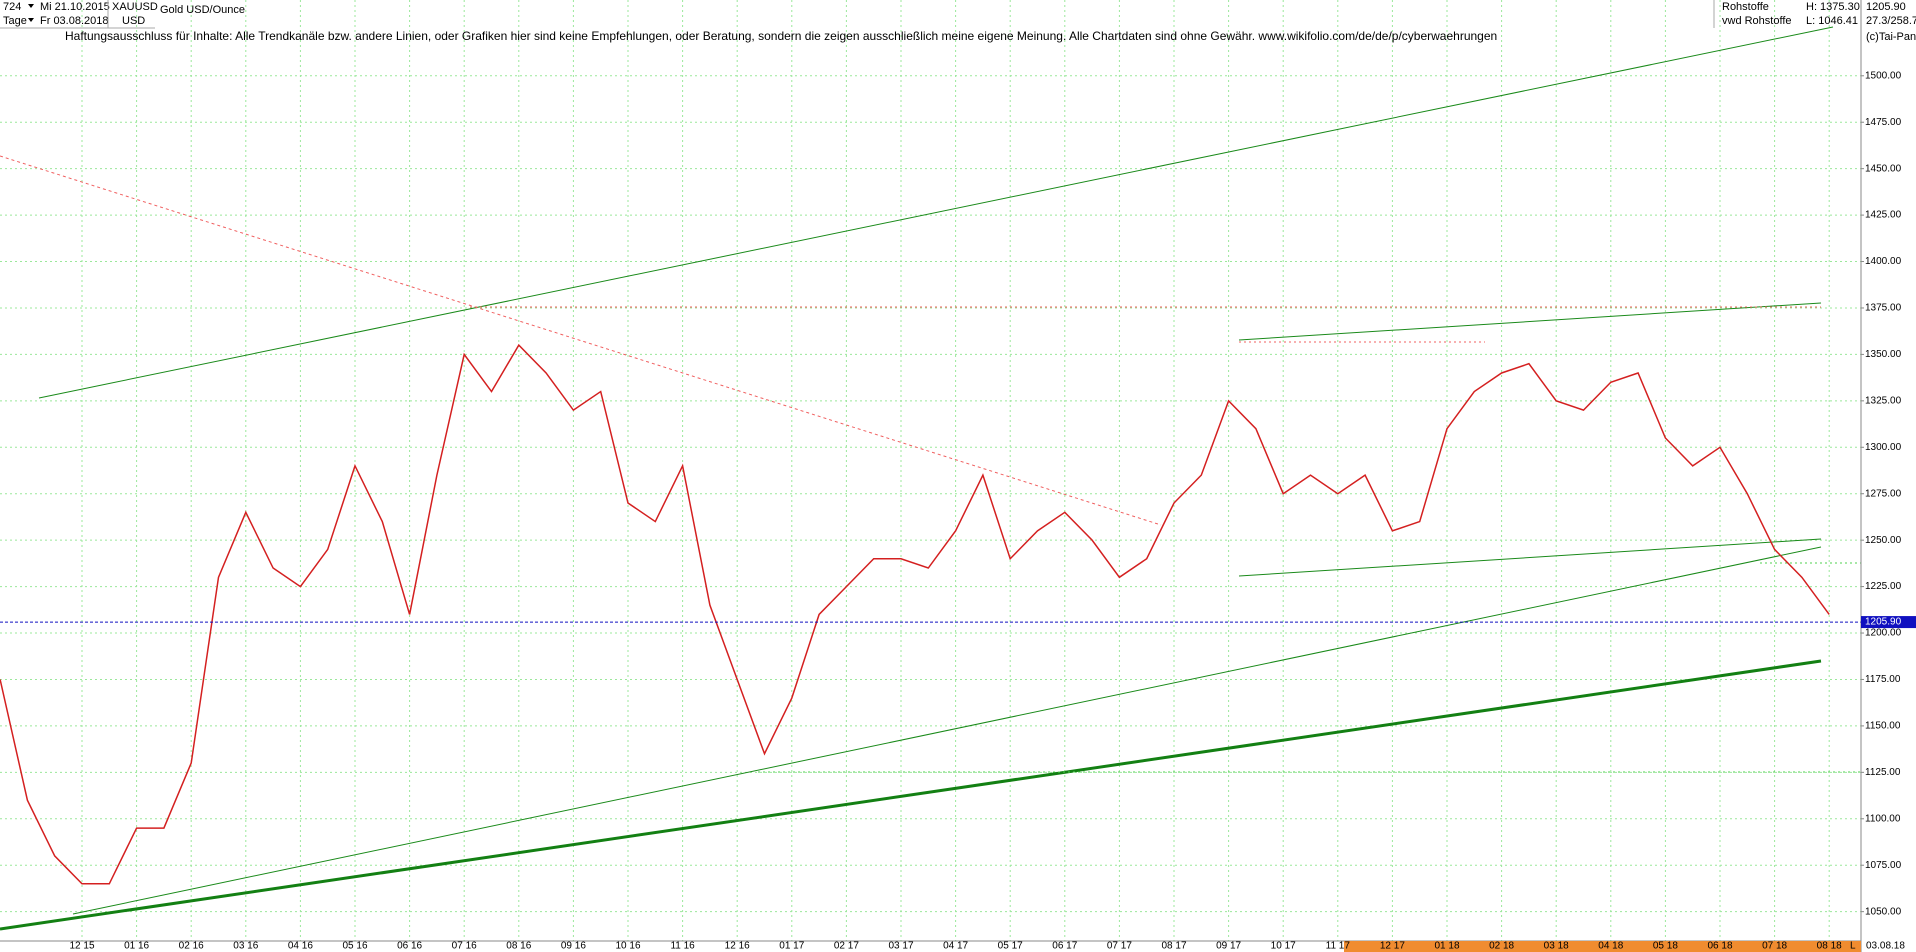  I want to click on last-price-label: 1205.90, so click(1883, 622).